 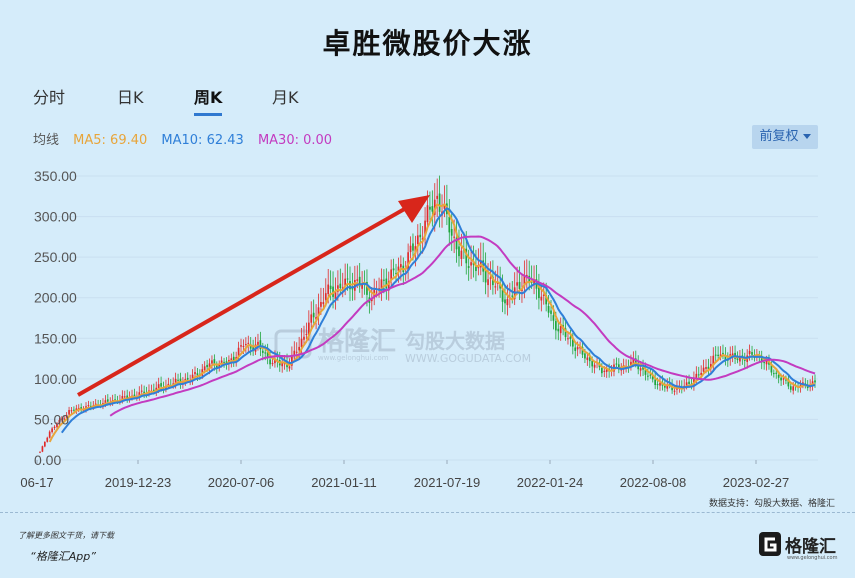 What do you see at coordinates (47, 460) in the screenshot?
I see `y-tick-label: 0.00` at bounding box center [47, 460].